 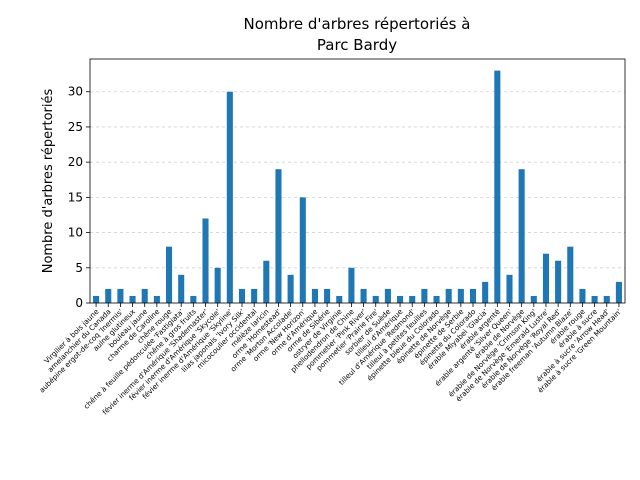 I want to click on y-tick-label: 25, so click(x=75, y=127).